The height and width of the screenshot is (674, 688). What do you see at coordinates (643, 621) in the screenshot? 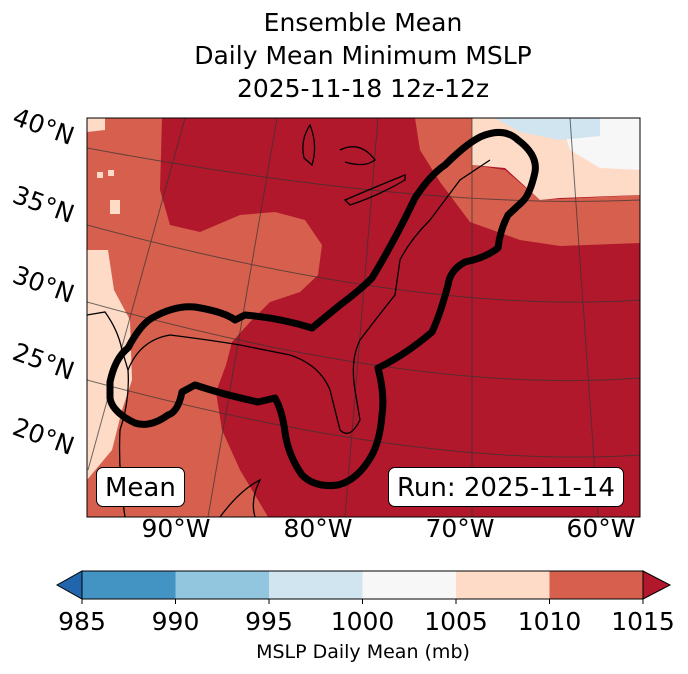
I see `colorbar-tick-label: 1015` at bounding box center [643, 621].